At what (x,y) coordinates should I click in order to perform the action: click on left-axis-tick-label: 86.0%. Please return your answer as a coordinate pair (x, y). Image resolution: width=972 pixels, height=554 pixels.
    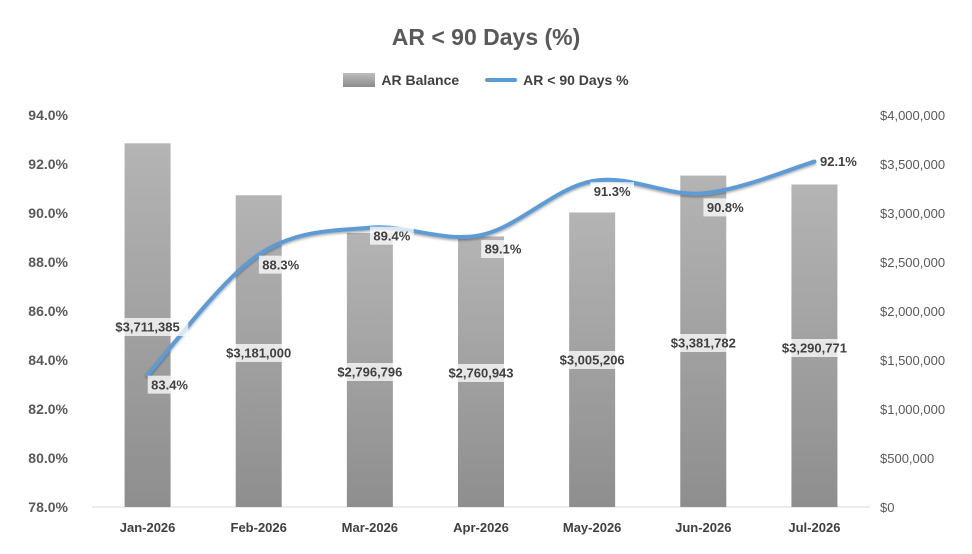
    Looking at the image, I should click on (48, 311).